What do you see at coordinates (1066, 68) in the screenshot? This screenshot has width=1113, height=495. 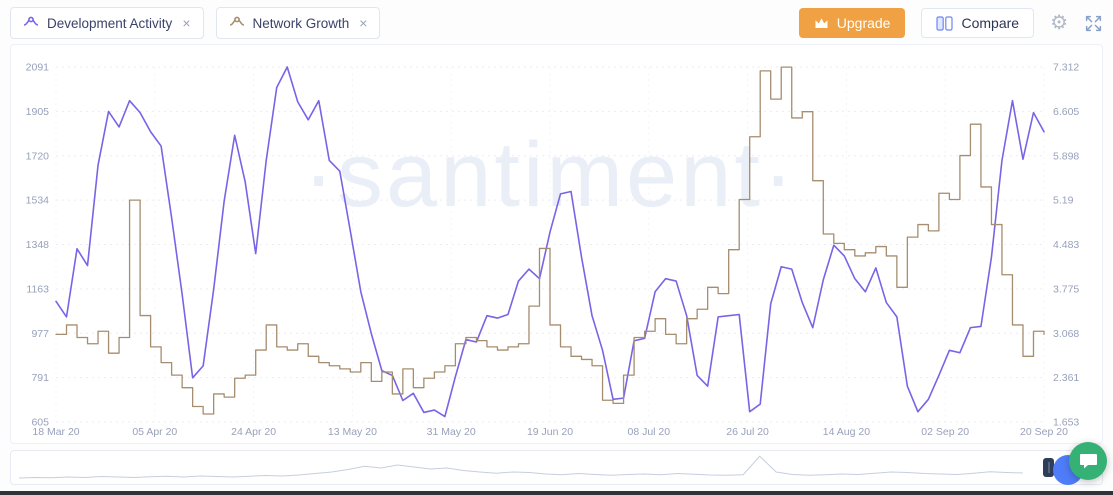 I see `svg-text: 7.312` at bounding box center [1066, 68].